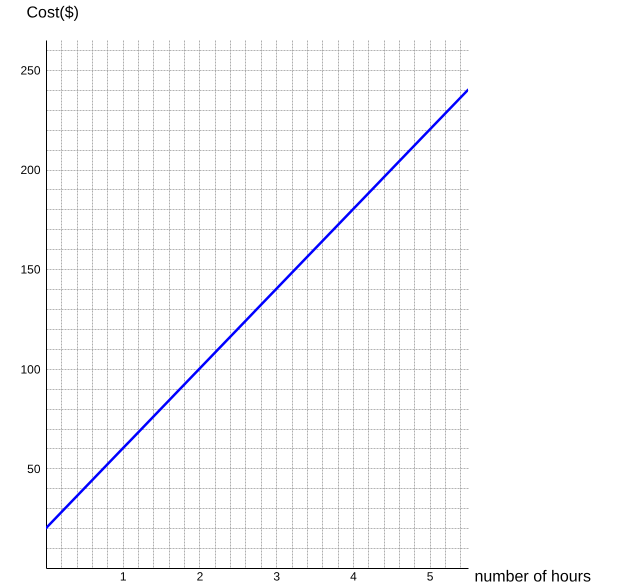 This screenshot has height=586, width=621. I want to click on y-tick-label: 250, so click(30, 70).